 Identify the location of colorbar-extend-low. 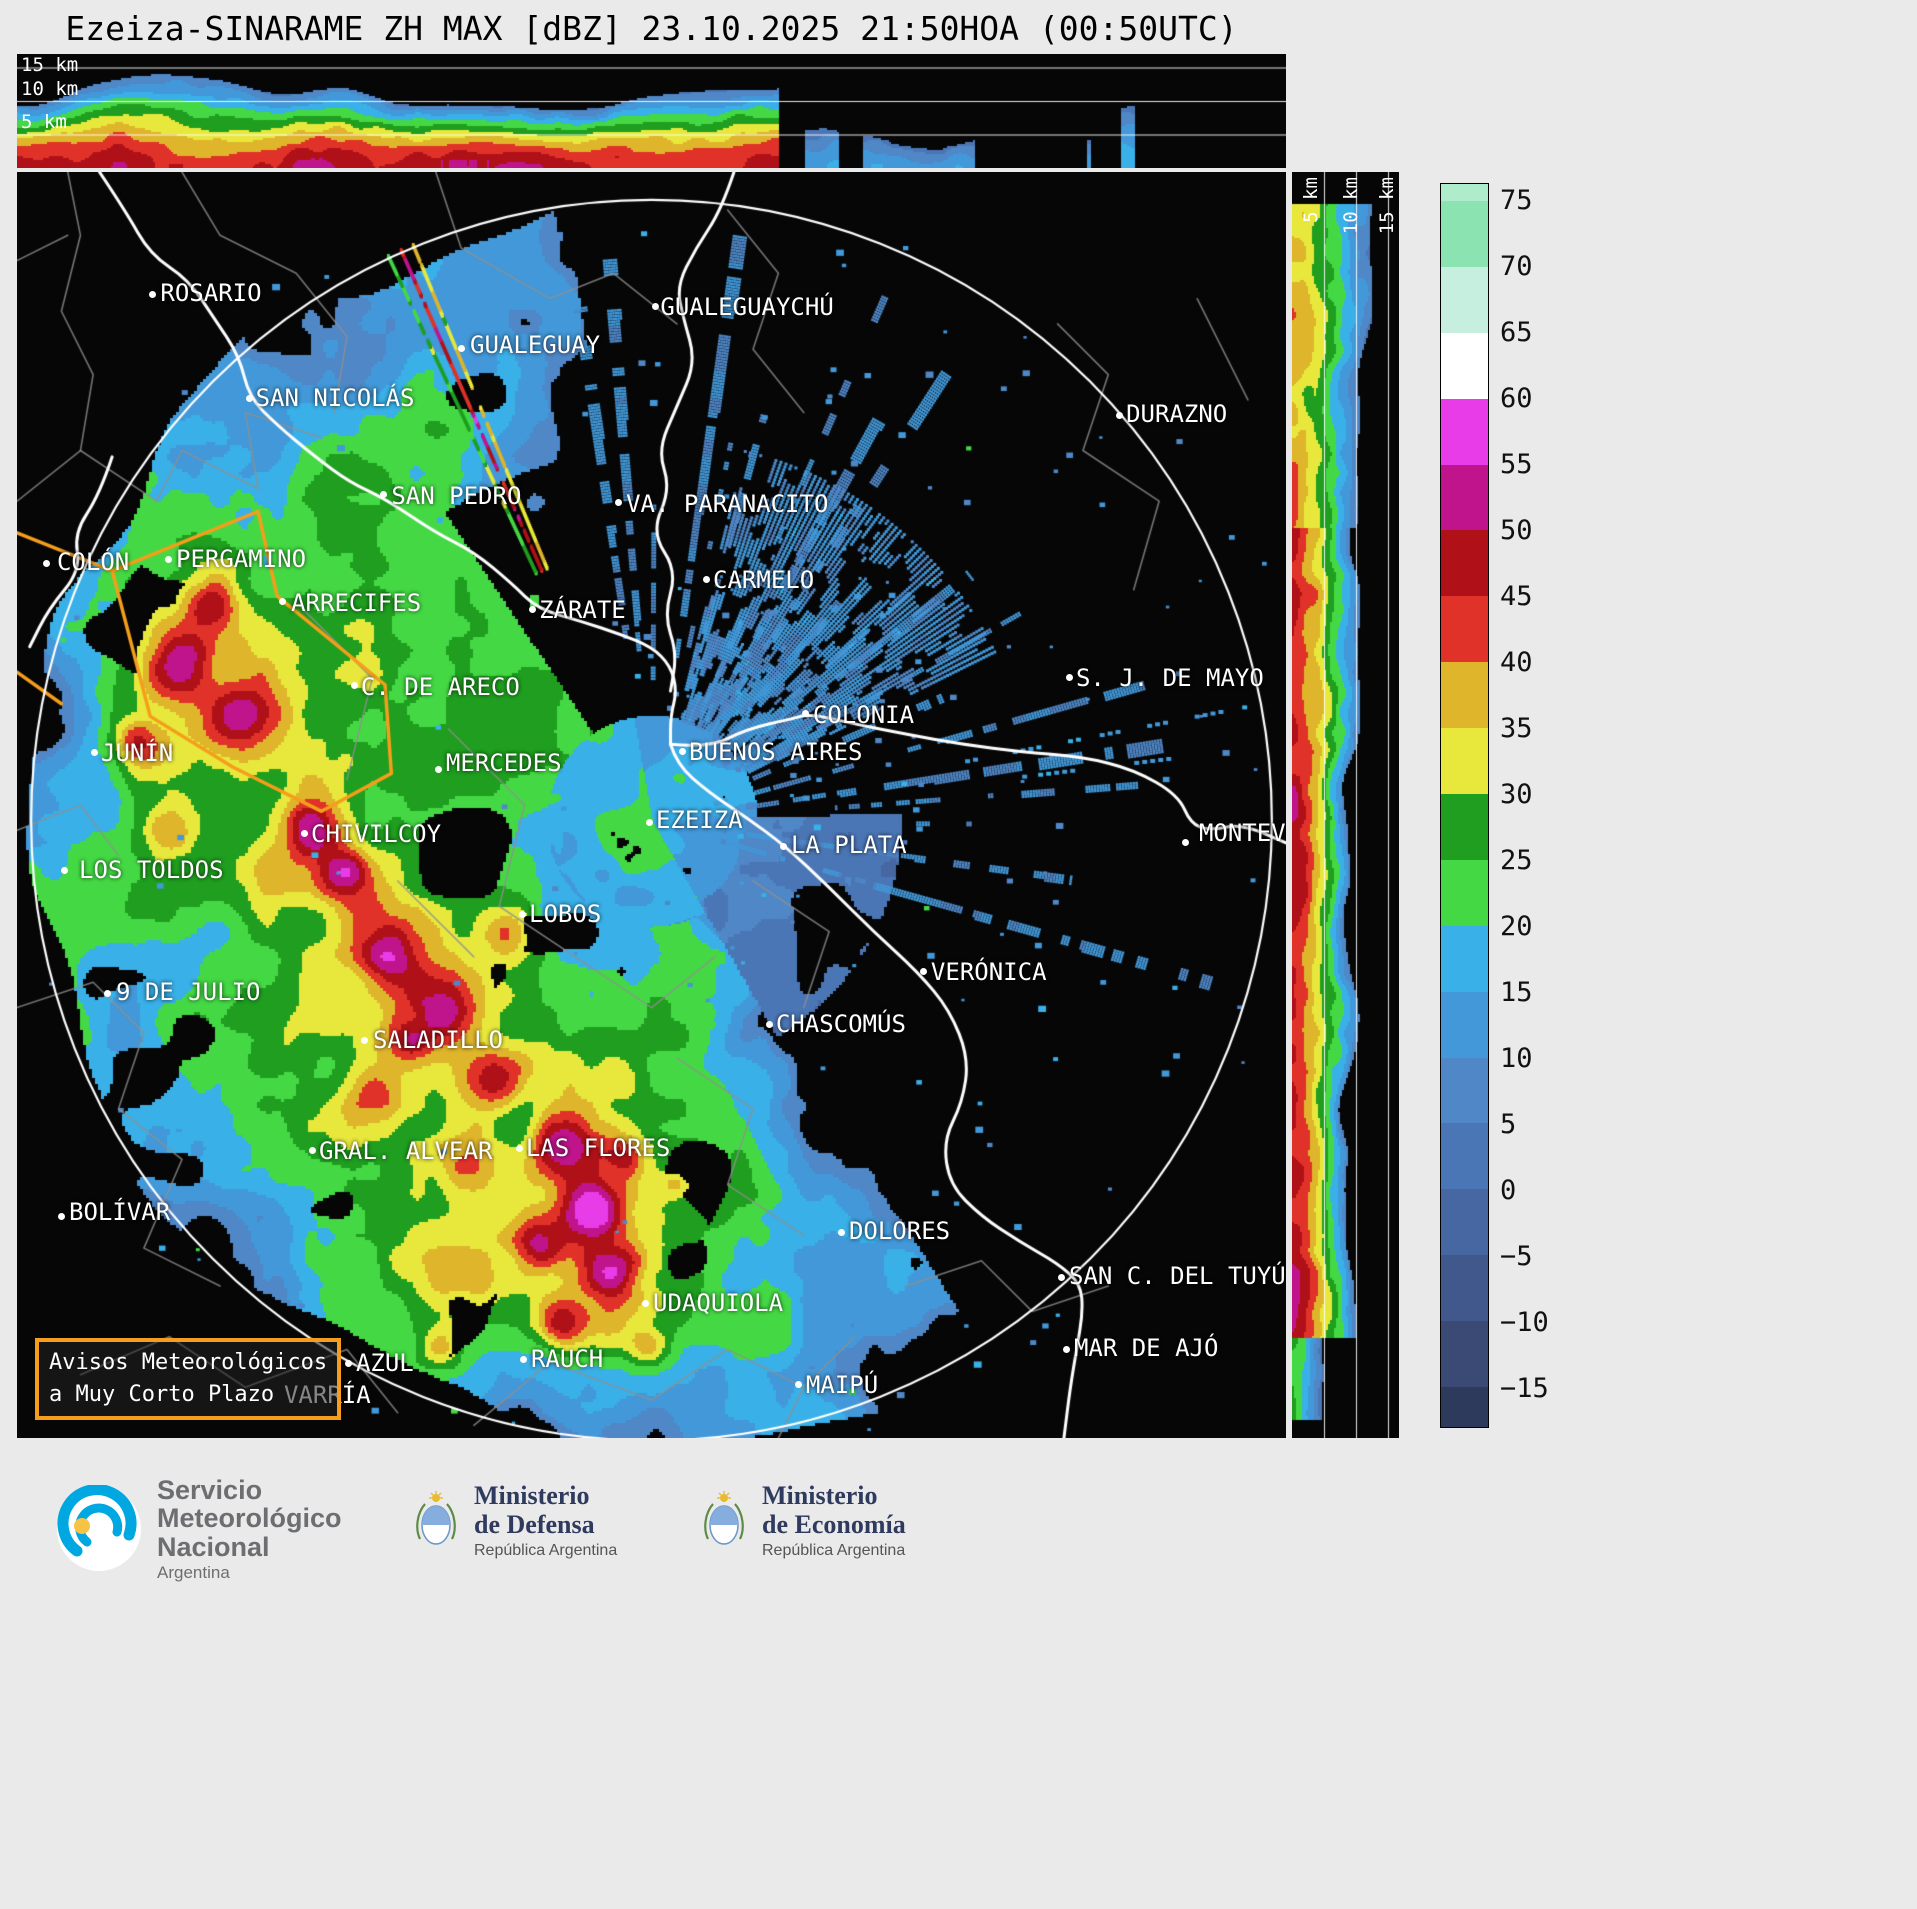
(1464, 1407).